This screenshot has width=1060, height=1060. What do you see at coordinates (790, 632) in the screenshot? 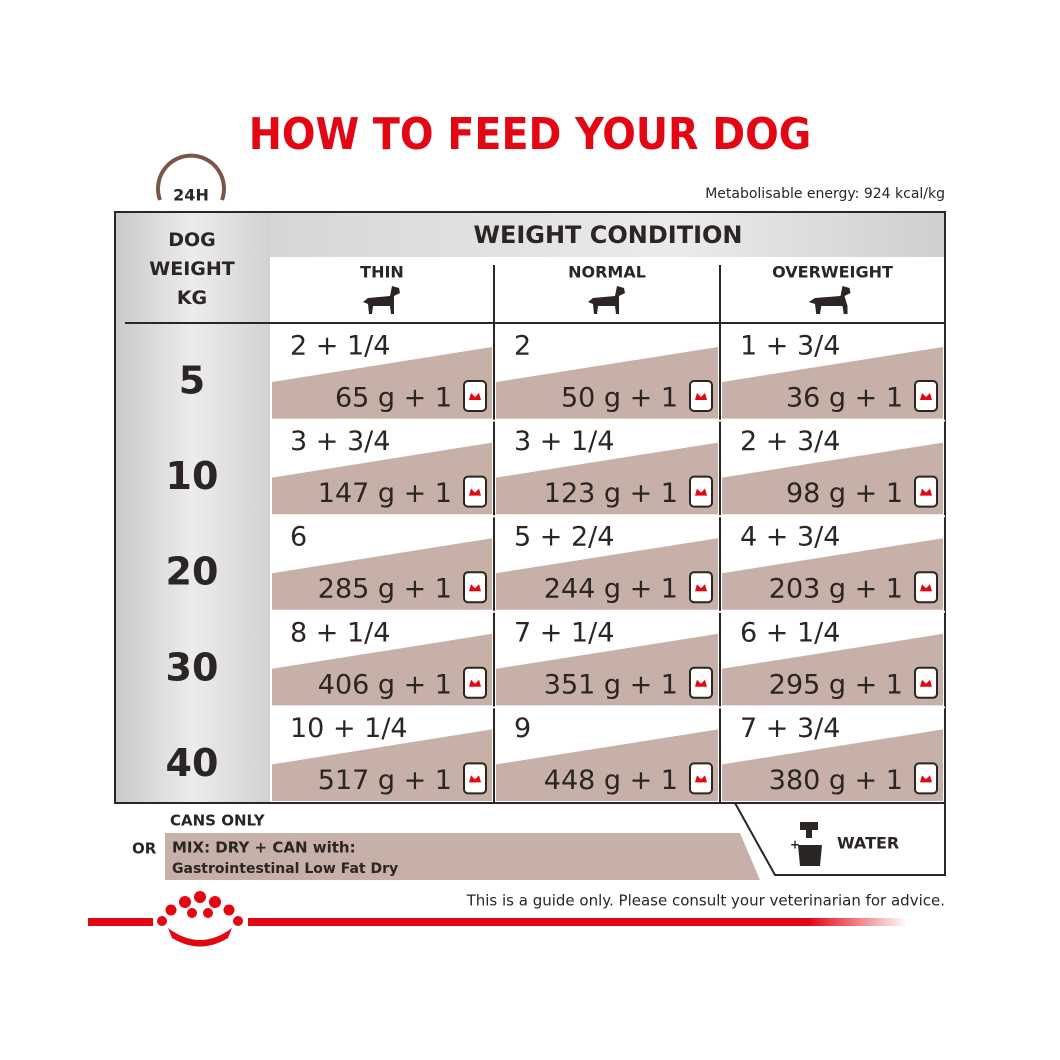
I see `cans-amount: 6 + 1/4` at bounding box center [790, 632].